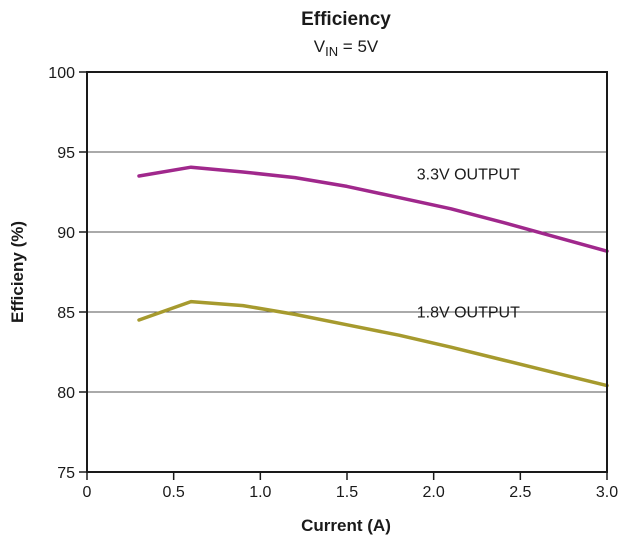 This screenshot has height=544, width=623. Describe the element at coordinates (260, 492) in the screenshot. I see `x-tick-label: 1.0` at that location.